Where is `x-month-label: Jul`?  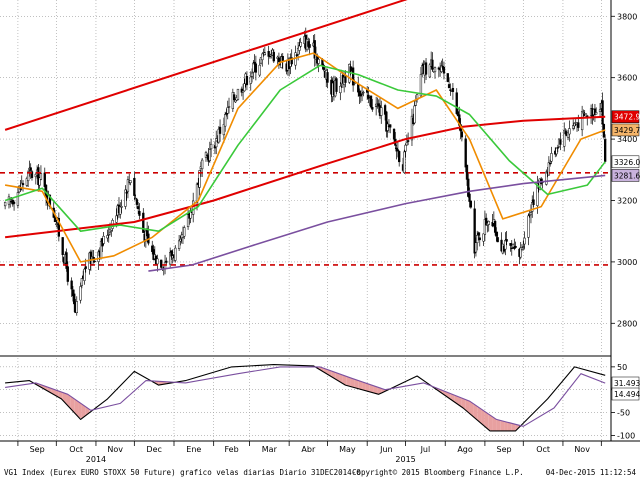 x-month-label: Jul is located at coordinates (425, 449).